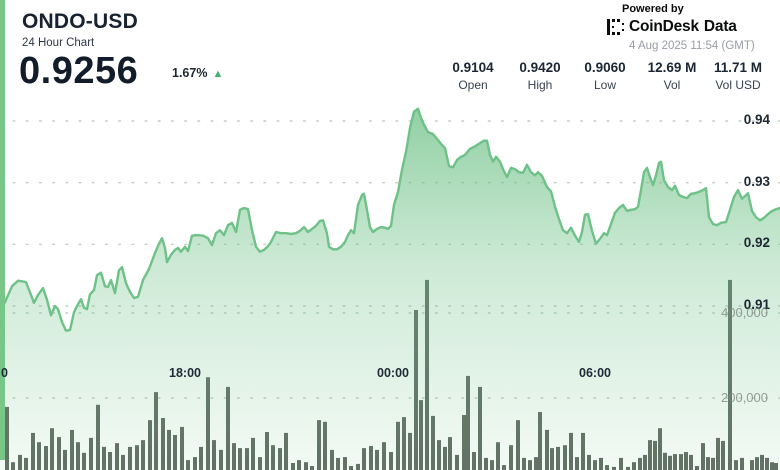 The image size is (780, 470). Describe the element at coordinates (664, 26) in the screenshot. I see `brand-name: CoinDesk` at that location.